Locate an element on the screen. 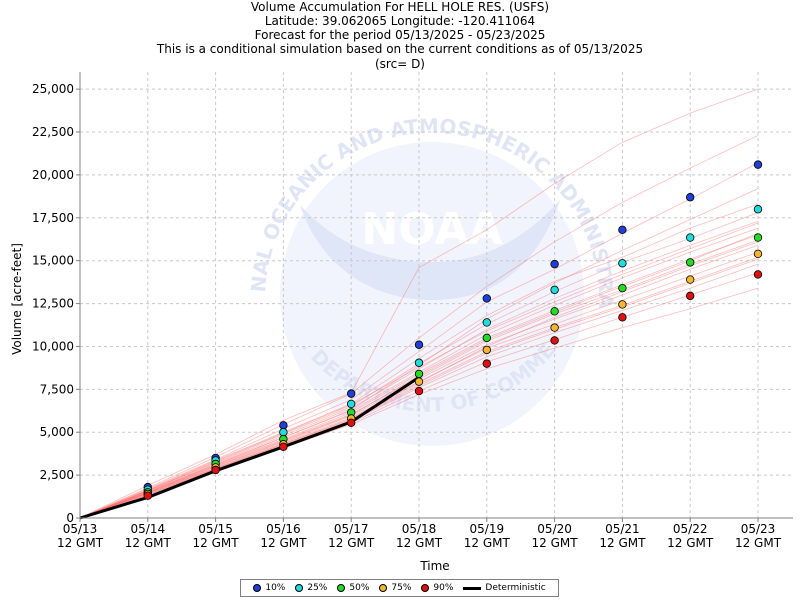 The width and height of the screenshot is (800, 600). y-tick-label-3: 7,500 is located at coordinates (57, 389).